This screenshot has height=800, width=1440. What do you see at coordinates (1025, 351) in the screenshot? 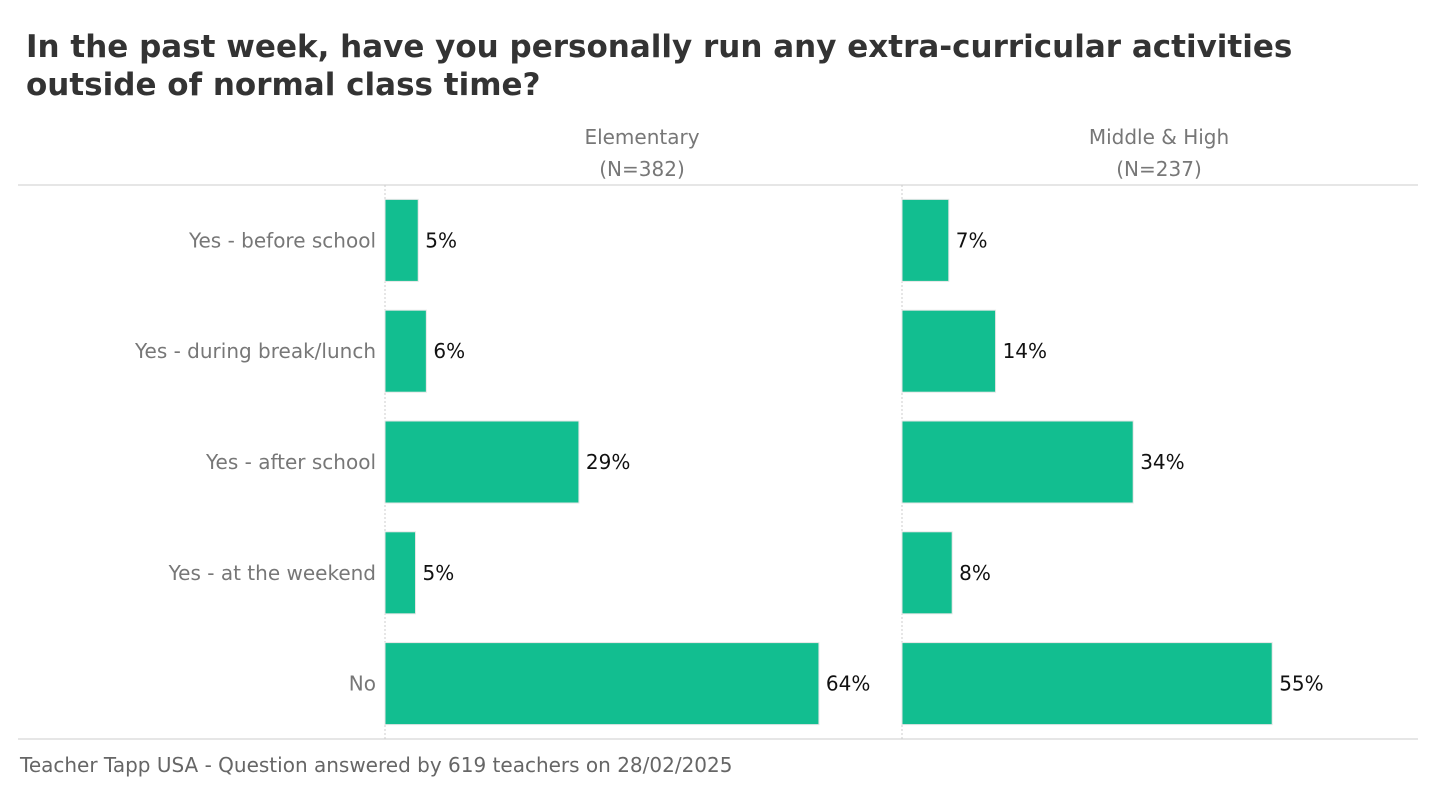
I see `value-label-panel2-2: 14%` at bounding box center [1025, 351].